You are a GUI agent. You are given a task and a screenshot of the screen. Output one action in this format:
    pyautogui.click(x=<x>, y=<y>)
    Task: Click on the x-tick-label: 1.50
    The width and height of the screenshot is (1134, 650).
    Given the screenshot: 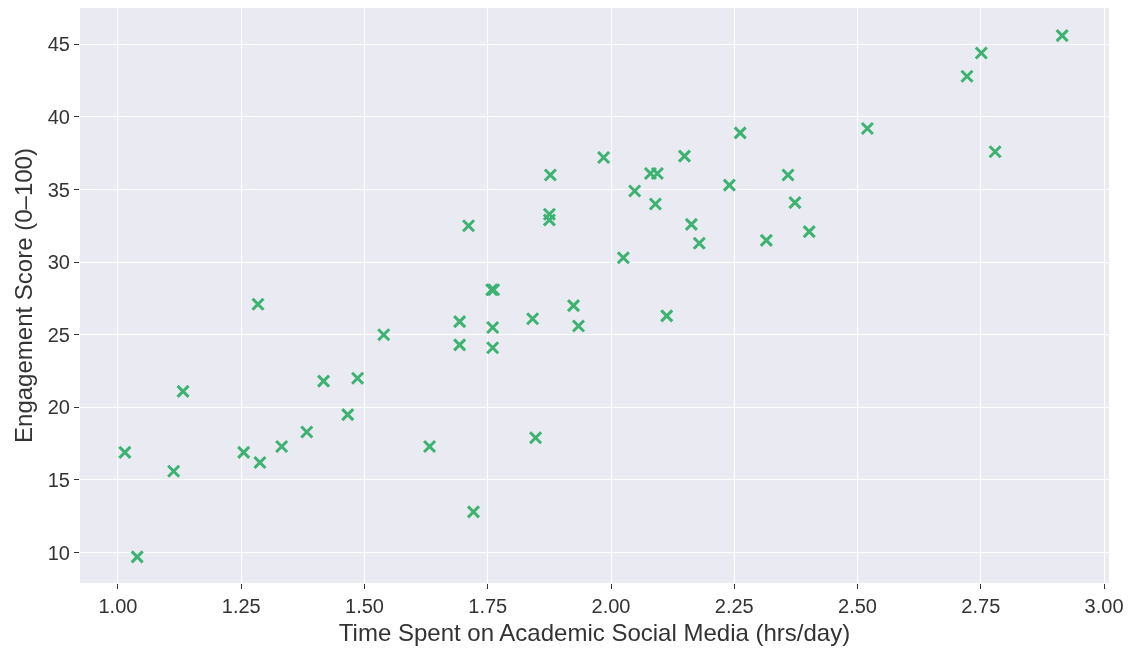 What is the action you would take?
    pyautogui.click(x=364, y=606)
    